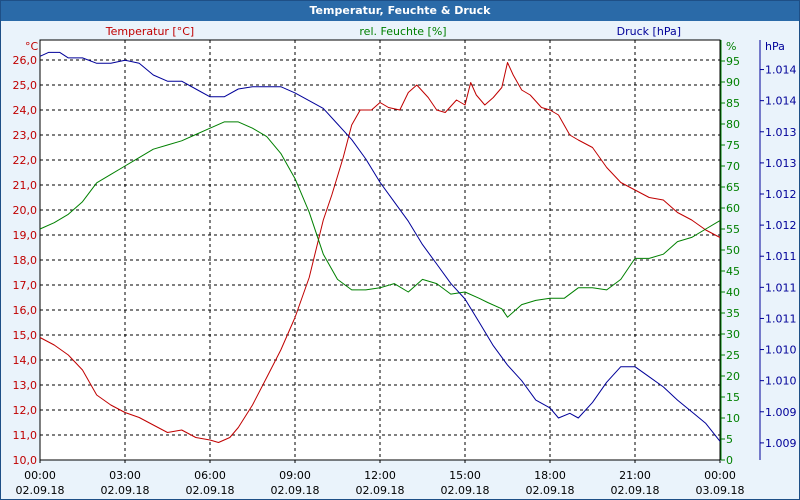  Describe the element at coordinates (380, 475) in the screenshot. I see `x-tick-time: 12:00` at that location.